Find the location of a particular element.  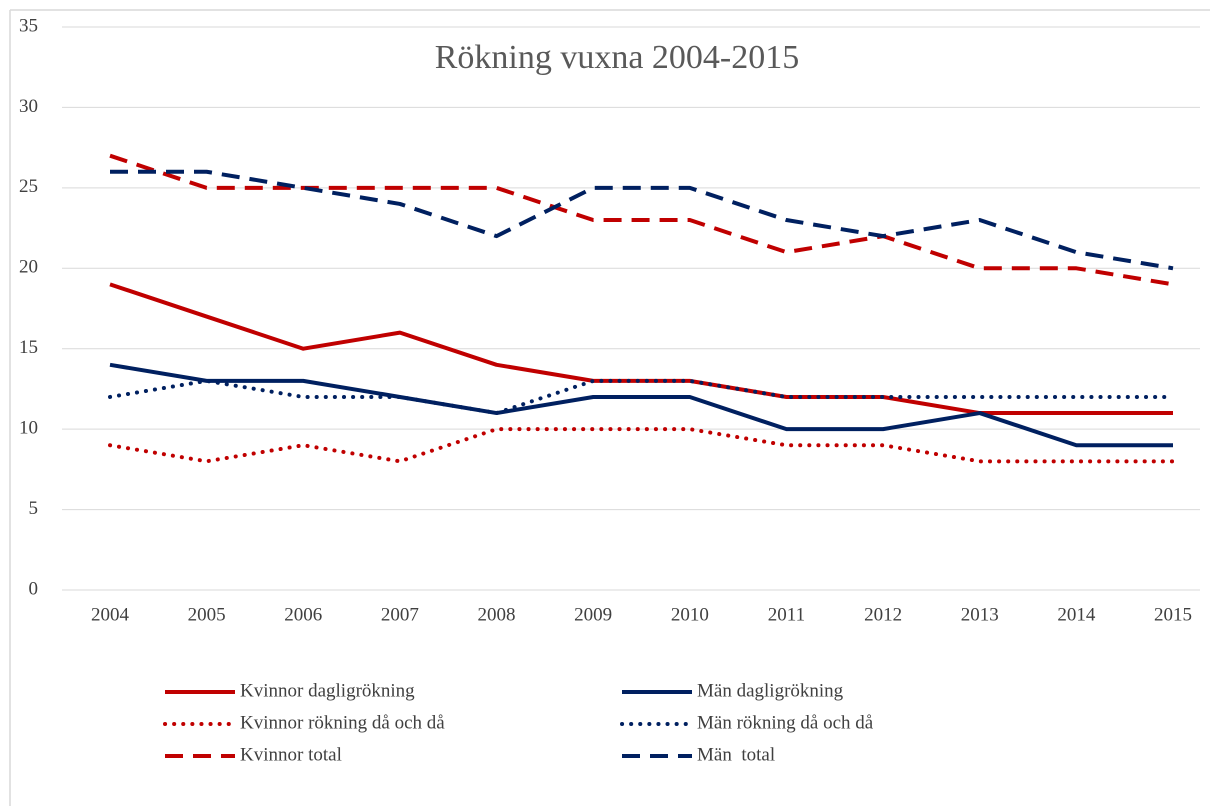

x-tick-label: 2006 is located at coordinates (303, 614).